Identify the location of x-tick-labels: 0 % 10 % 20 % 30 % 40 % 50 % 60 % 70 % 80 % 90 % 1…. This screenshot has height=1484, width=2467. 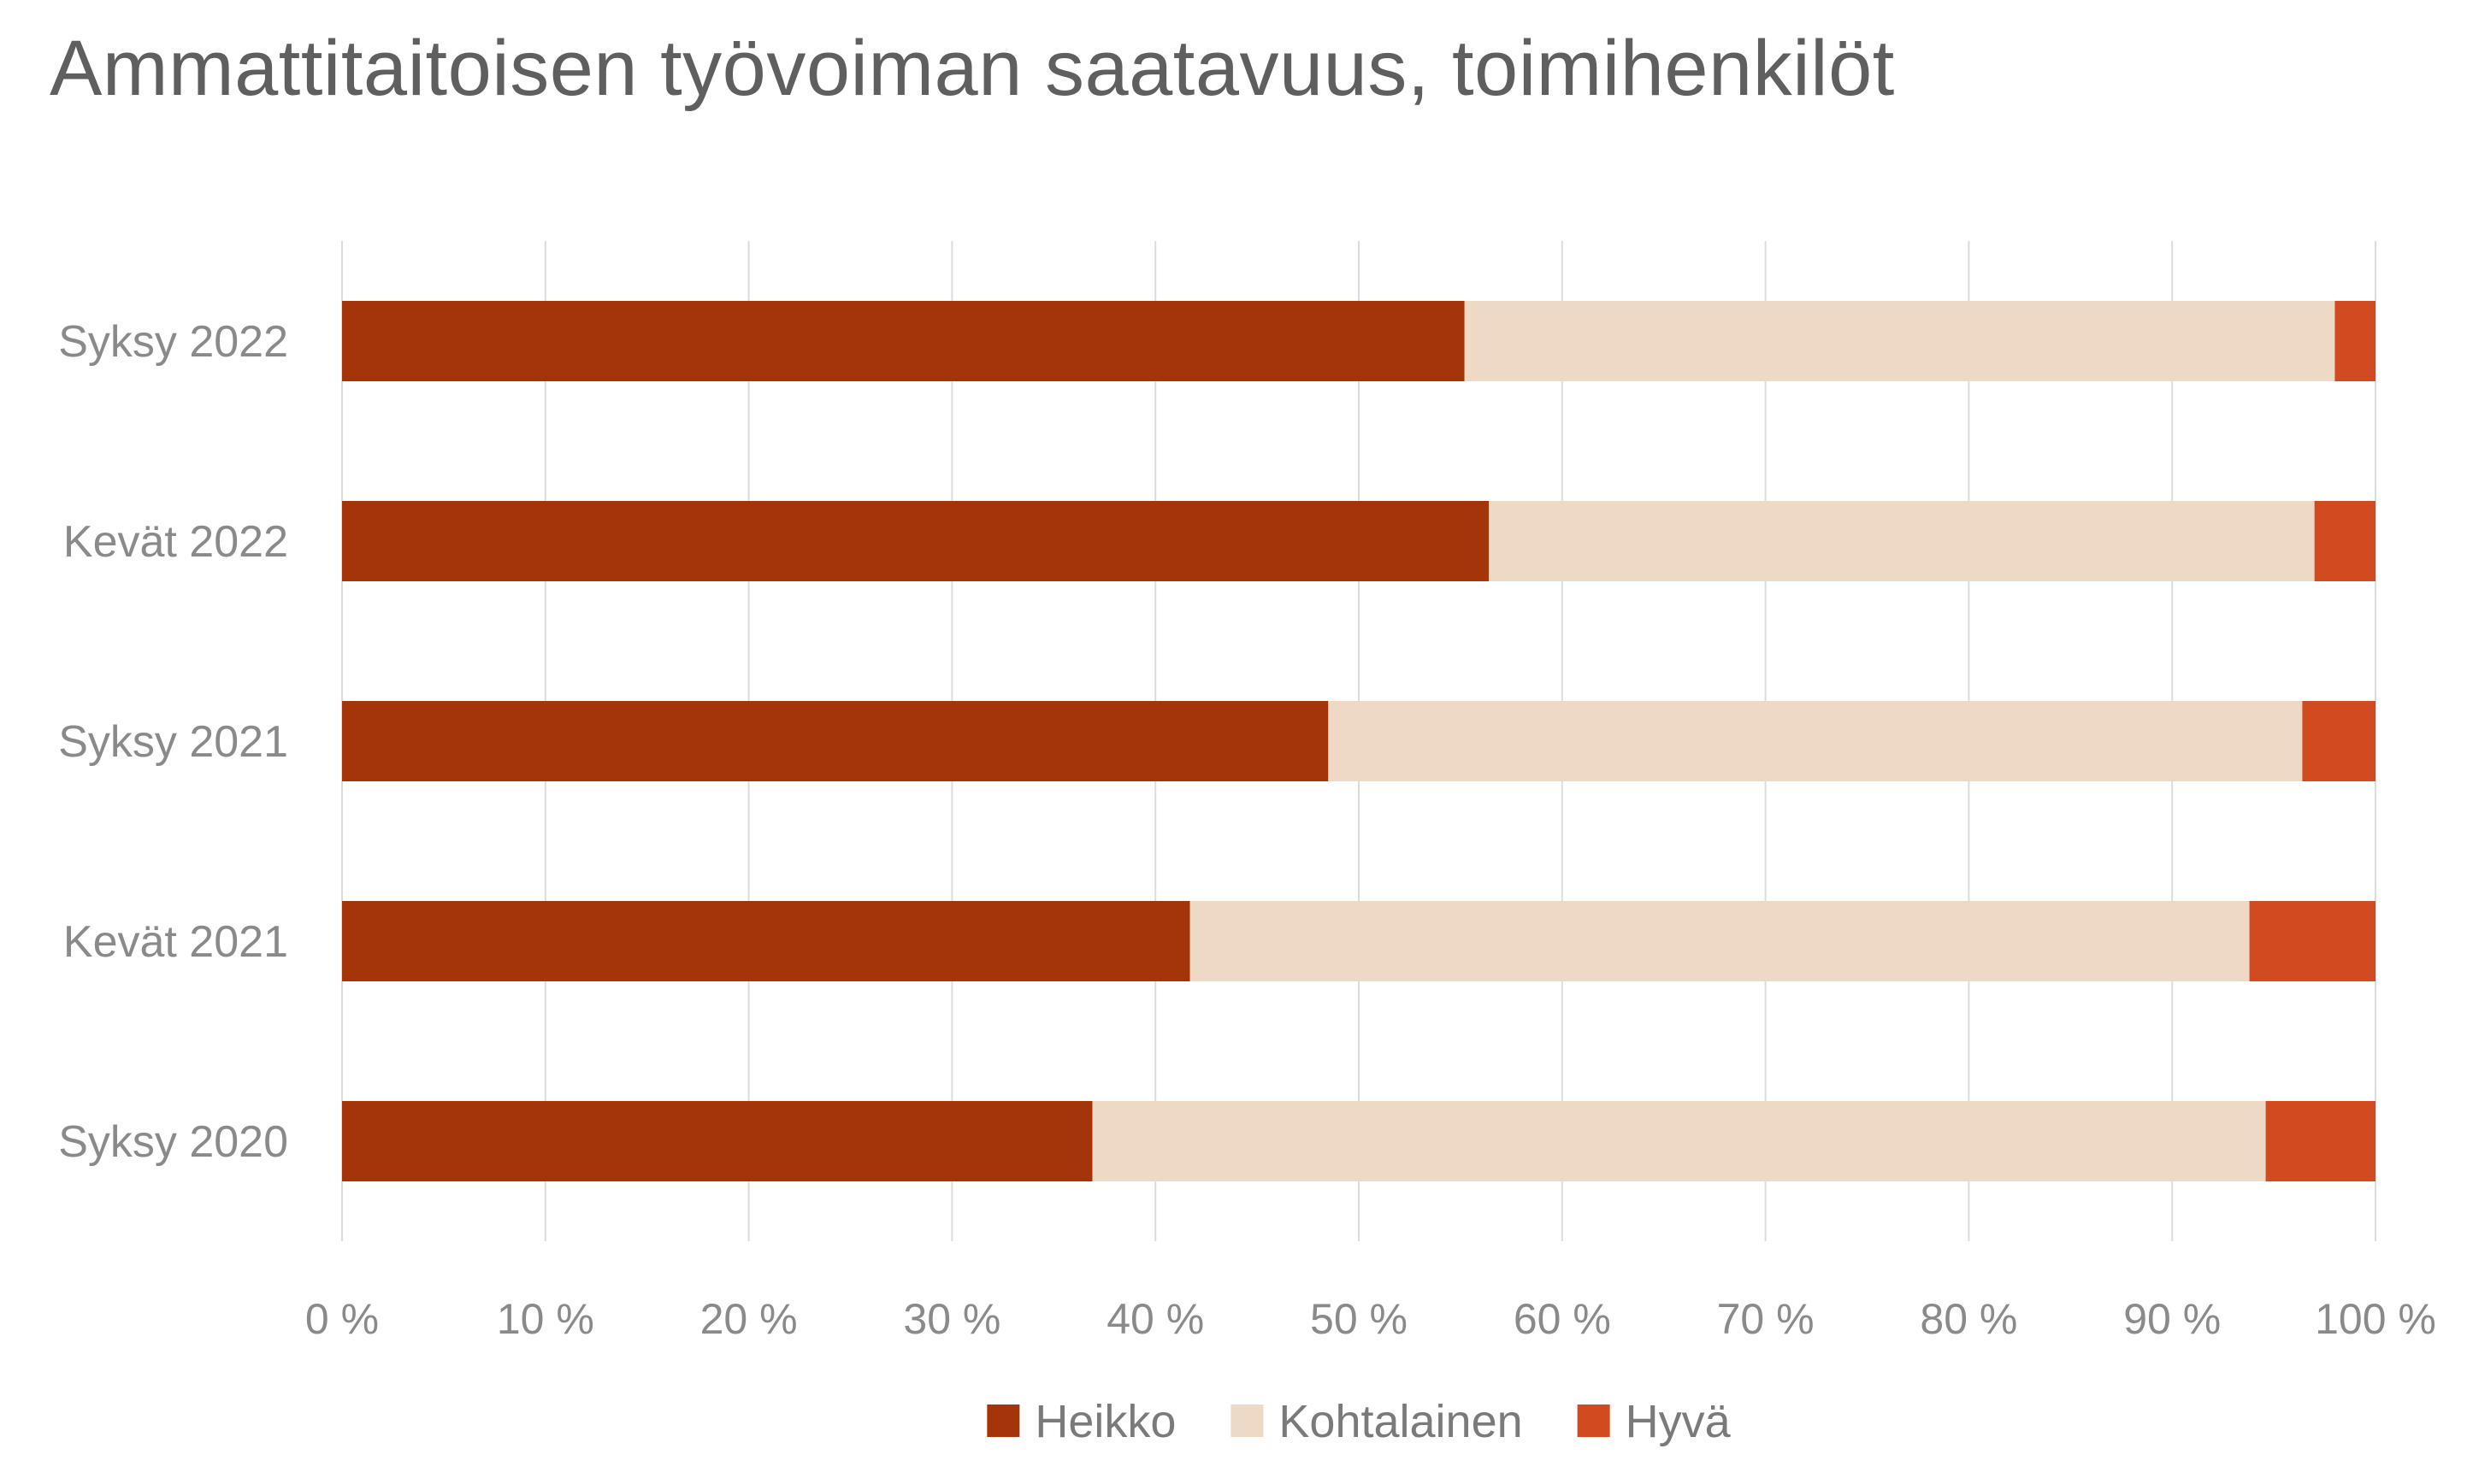
(1370, 1319).